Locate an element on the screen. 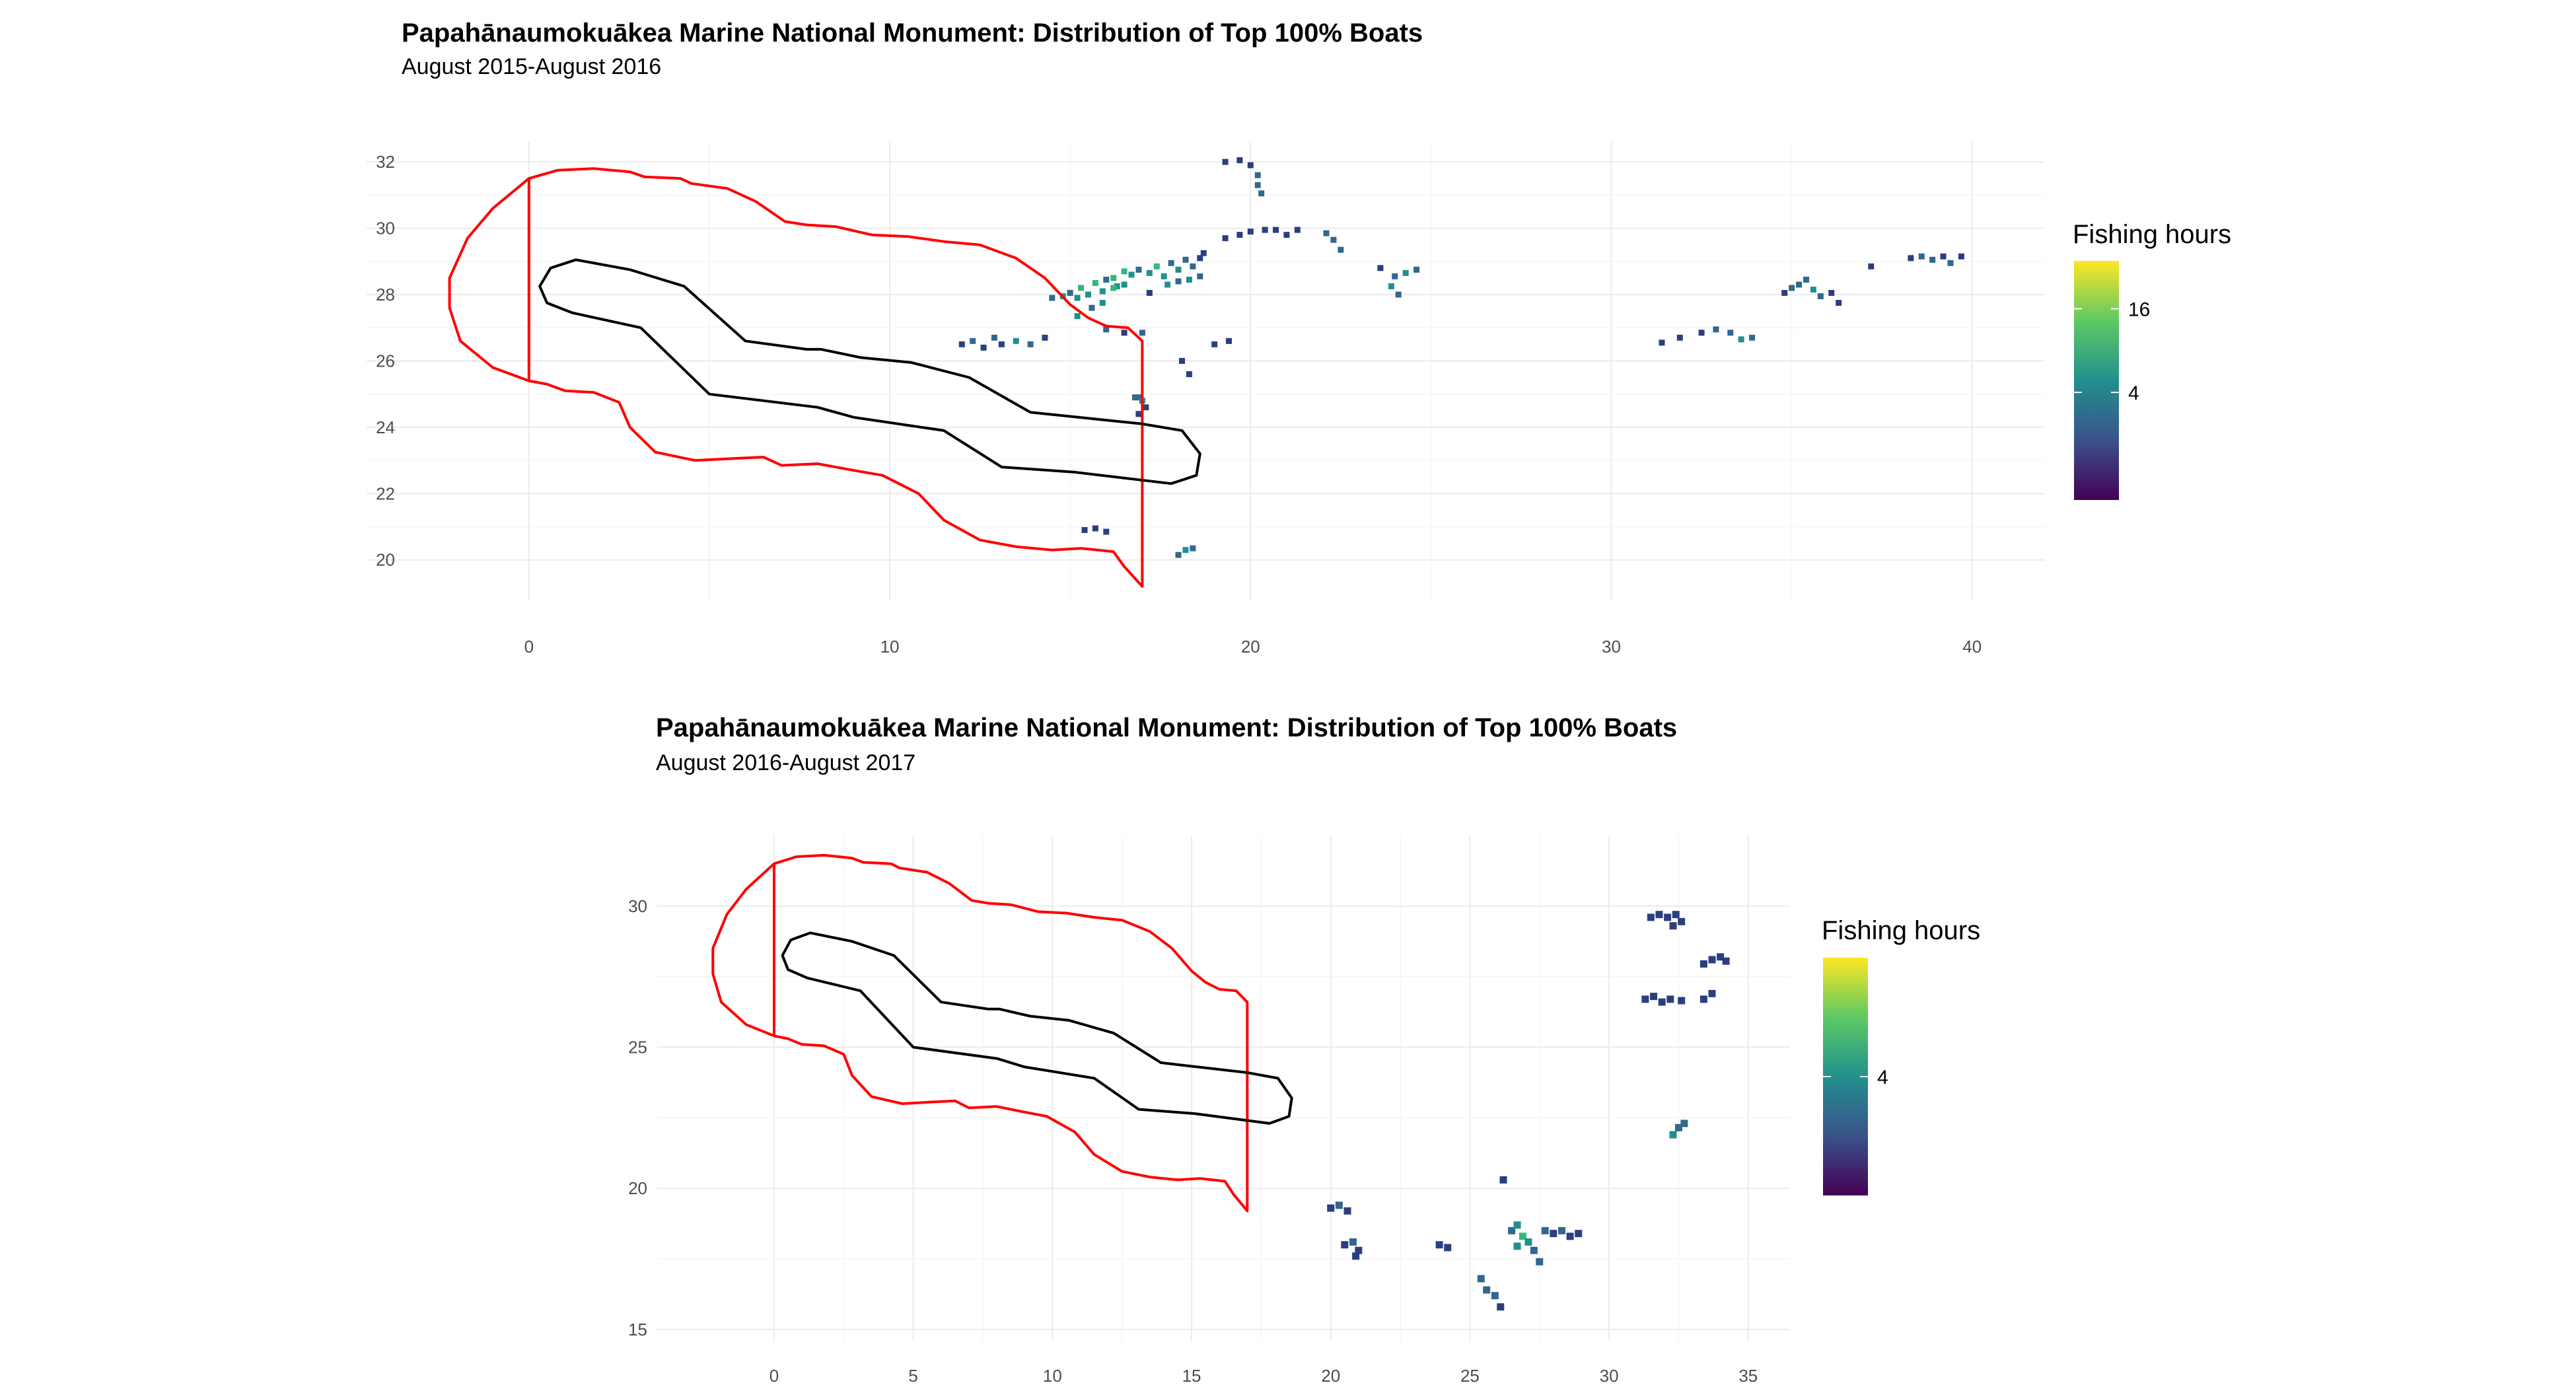 The image size is (2576, 1387). y-tick-label: 15 is located at coordinates (637, 1329).